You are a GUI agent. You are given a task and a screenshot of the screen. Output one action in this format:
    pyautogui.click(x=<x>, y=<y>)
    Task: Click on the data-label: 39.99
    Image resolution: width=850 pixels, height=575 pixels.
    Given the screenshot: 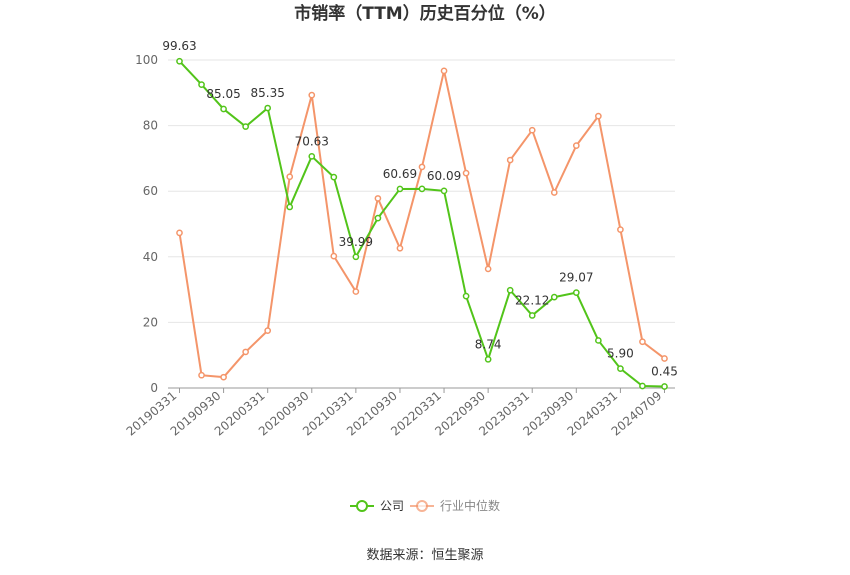 What is the action you would take?
    pyautogui.click(x=356, y=242)
    